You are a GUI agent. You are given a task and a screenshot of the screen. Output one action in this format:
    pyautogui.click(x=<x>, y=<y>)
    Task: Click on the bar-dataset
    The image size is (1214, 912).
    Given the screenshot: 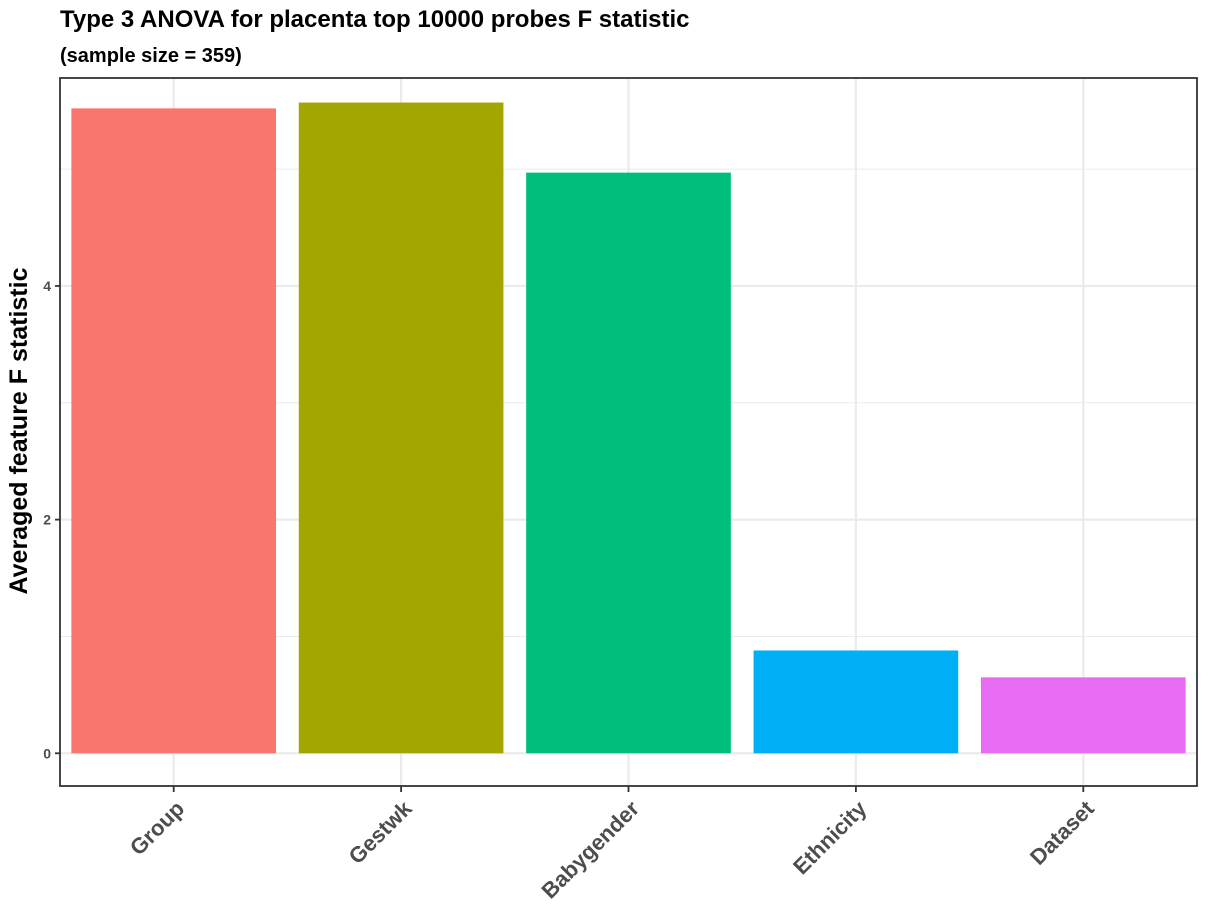 What is the action you would take?
    pyautogui.click(x=1083, y=715)
    